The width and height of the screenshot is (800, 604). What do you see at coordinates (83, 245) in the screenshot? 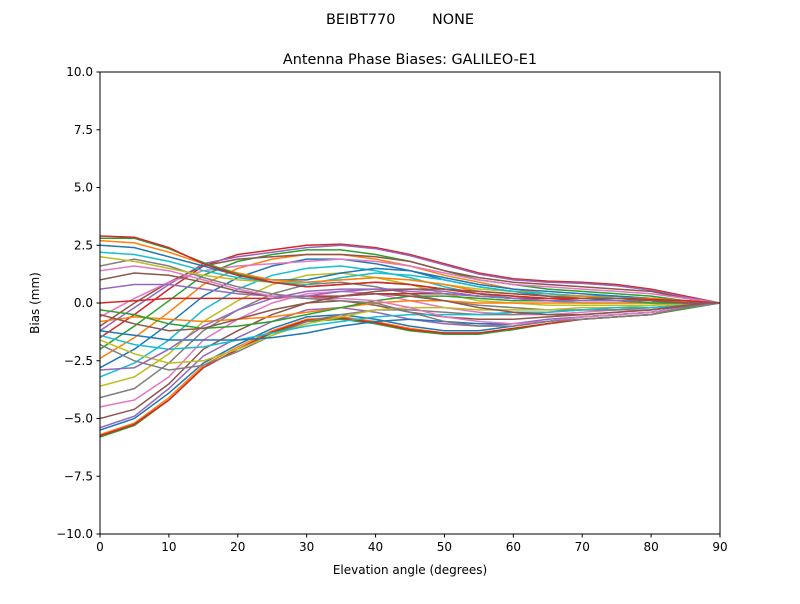
I see `y-tick-label: 2.5` at bounding box center [83, 245].